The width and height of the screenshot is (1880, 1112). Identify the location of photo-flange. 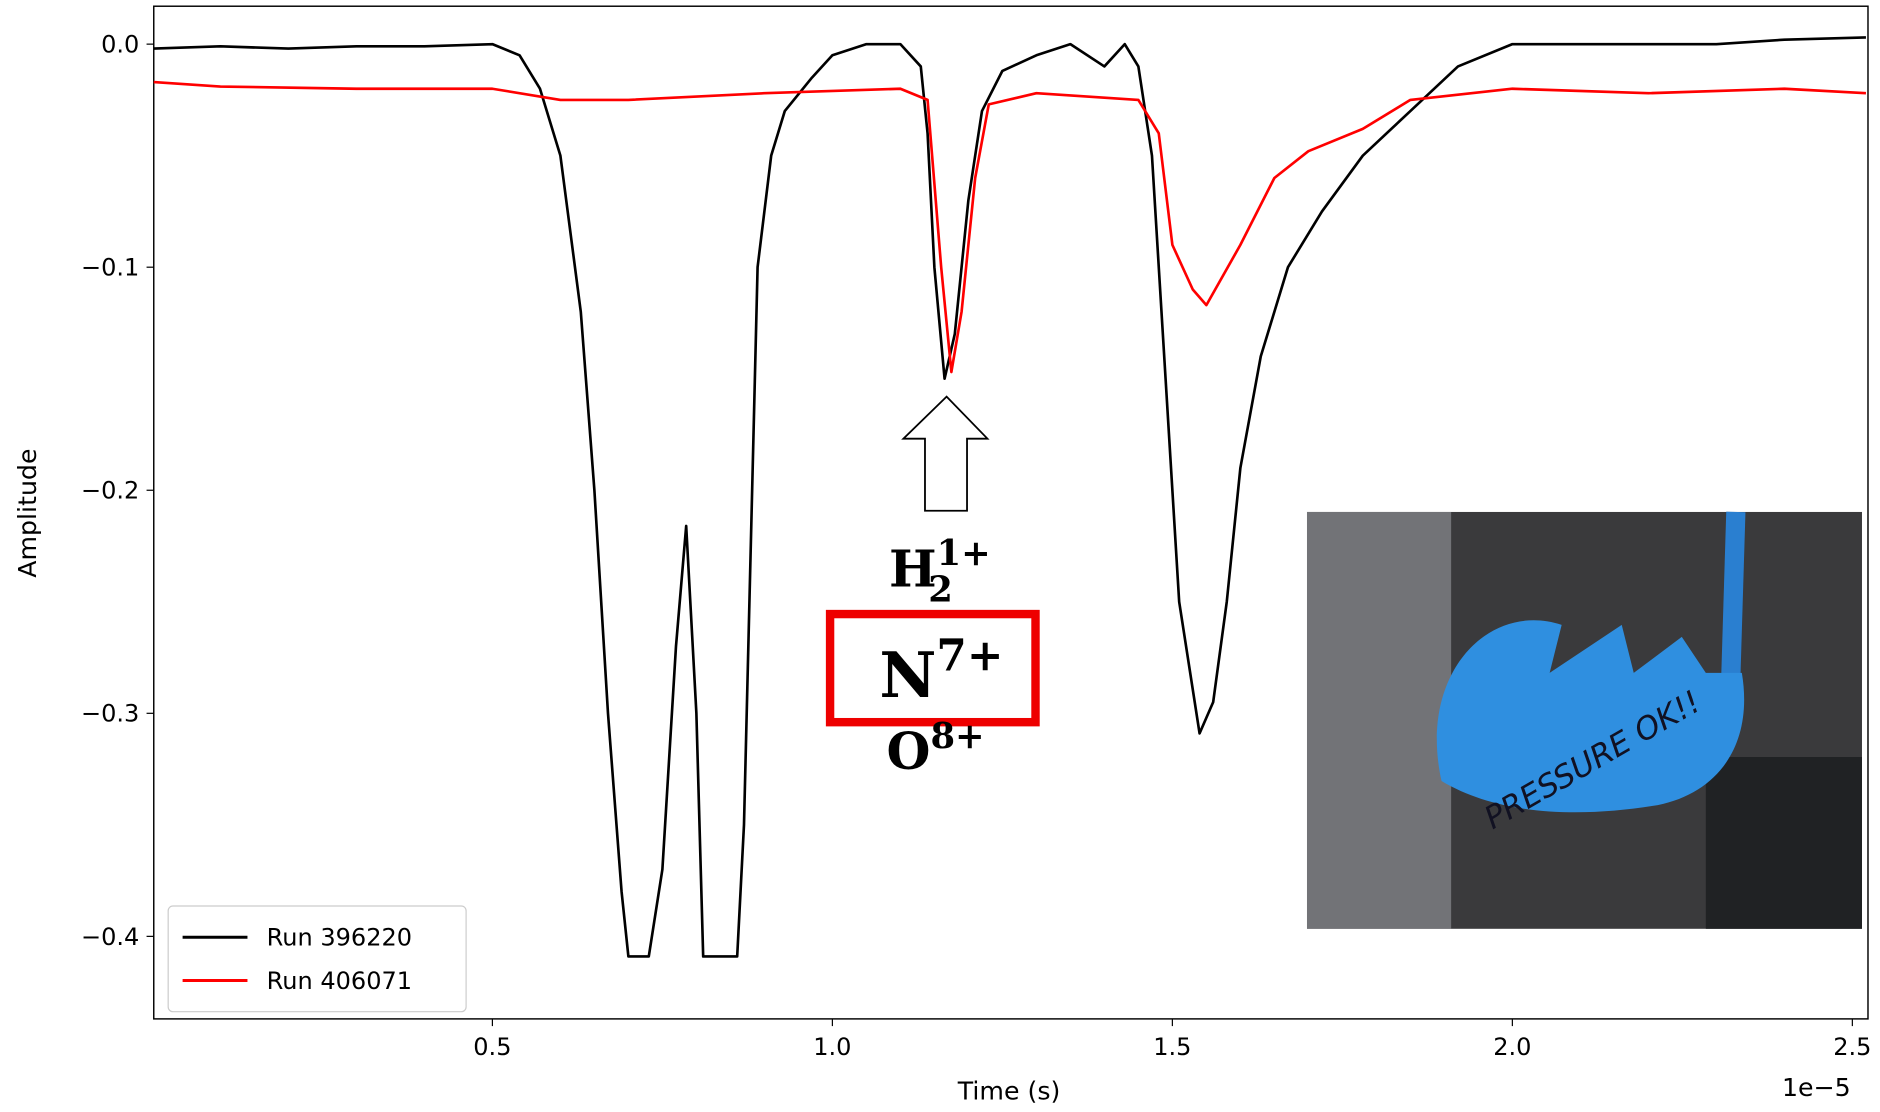
(1379, 720).